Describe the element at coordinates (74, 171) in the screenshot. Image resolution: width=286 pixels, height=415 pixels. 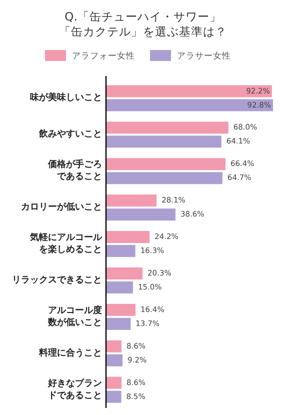
I see `y-tick-label: 価格が手ごろであること` at that location.